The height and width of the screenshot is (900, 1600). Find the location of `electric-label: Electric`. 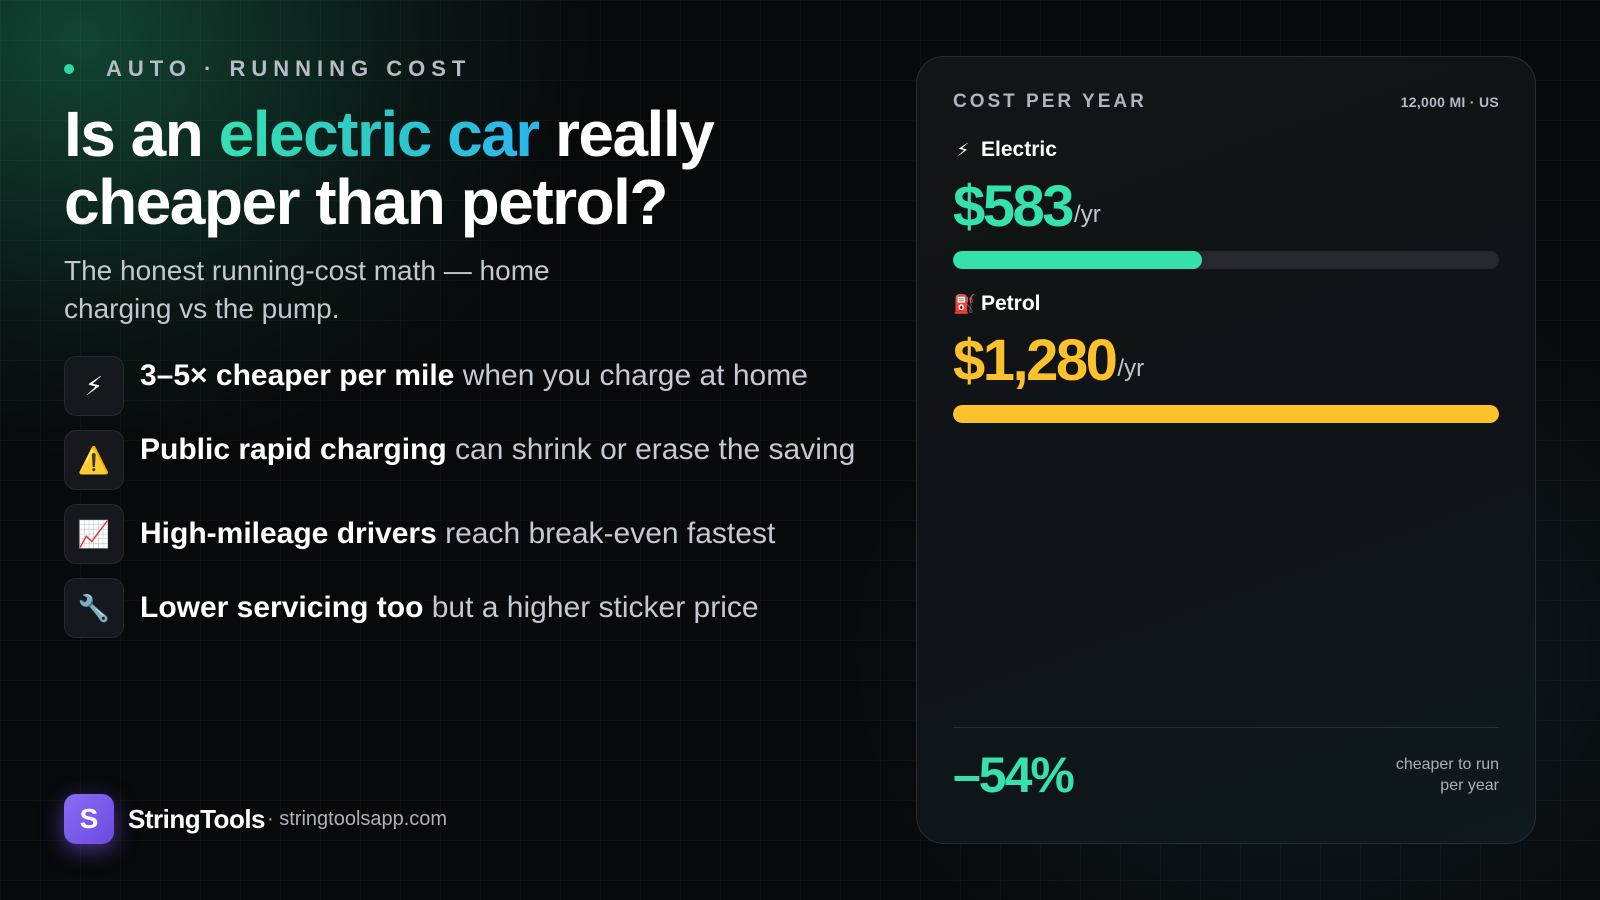

electric-label: Electric is located at coordinates (1019, 149).